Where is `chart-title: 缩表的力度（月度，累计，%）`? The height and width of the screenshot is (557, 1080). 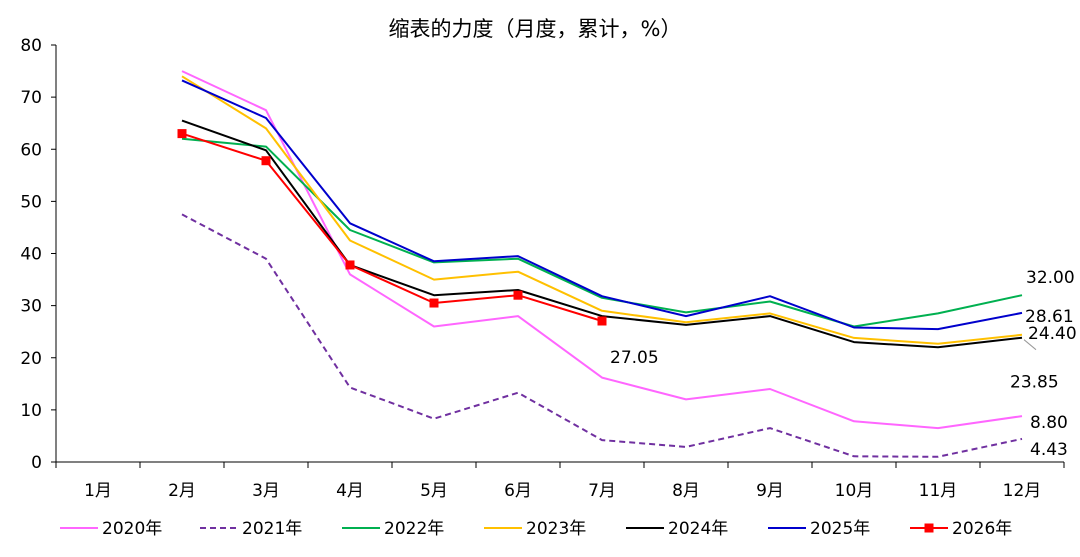 chart-title: 缩表的力度（月度，累计，%） is located at coordinates (535, 29).